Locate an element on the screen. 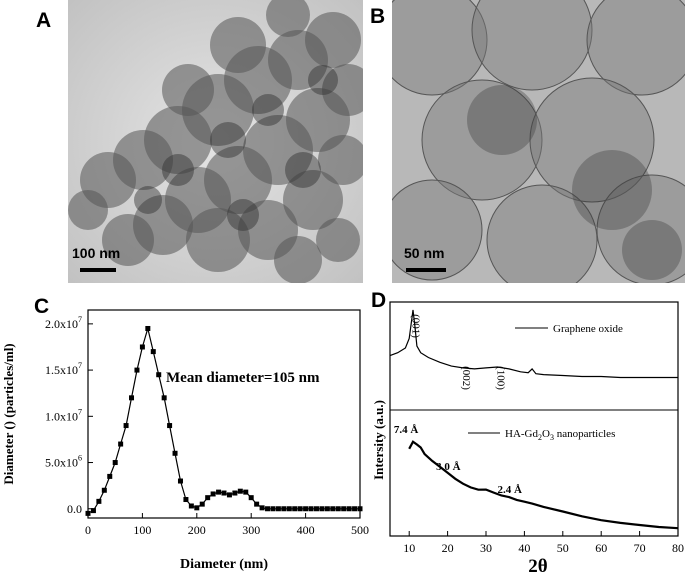 The image size is (685, 576). chart-d-x-axis-label: 2θ is located at coordinates (538, 566).